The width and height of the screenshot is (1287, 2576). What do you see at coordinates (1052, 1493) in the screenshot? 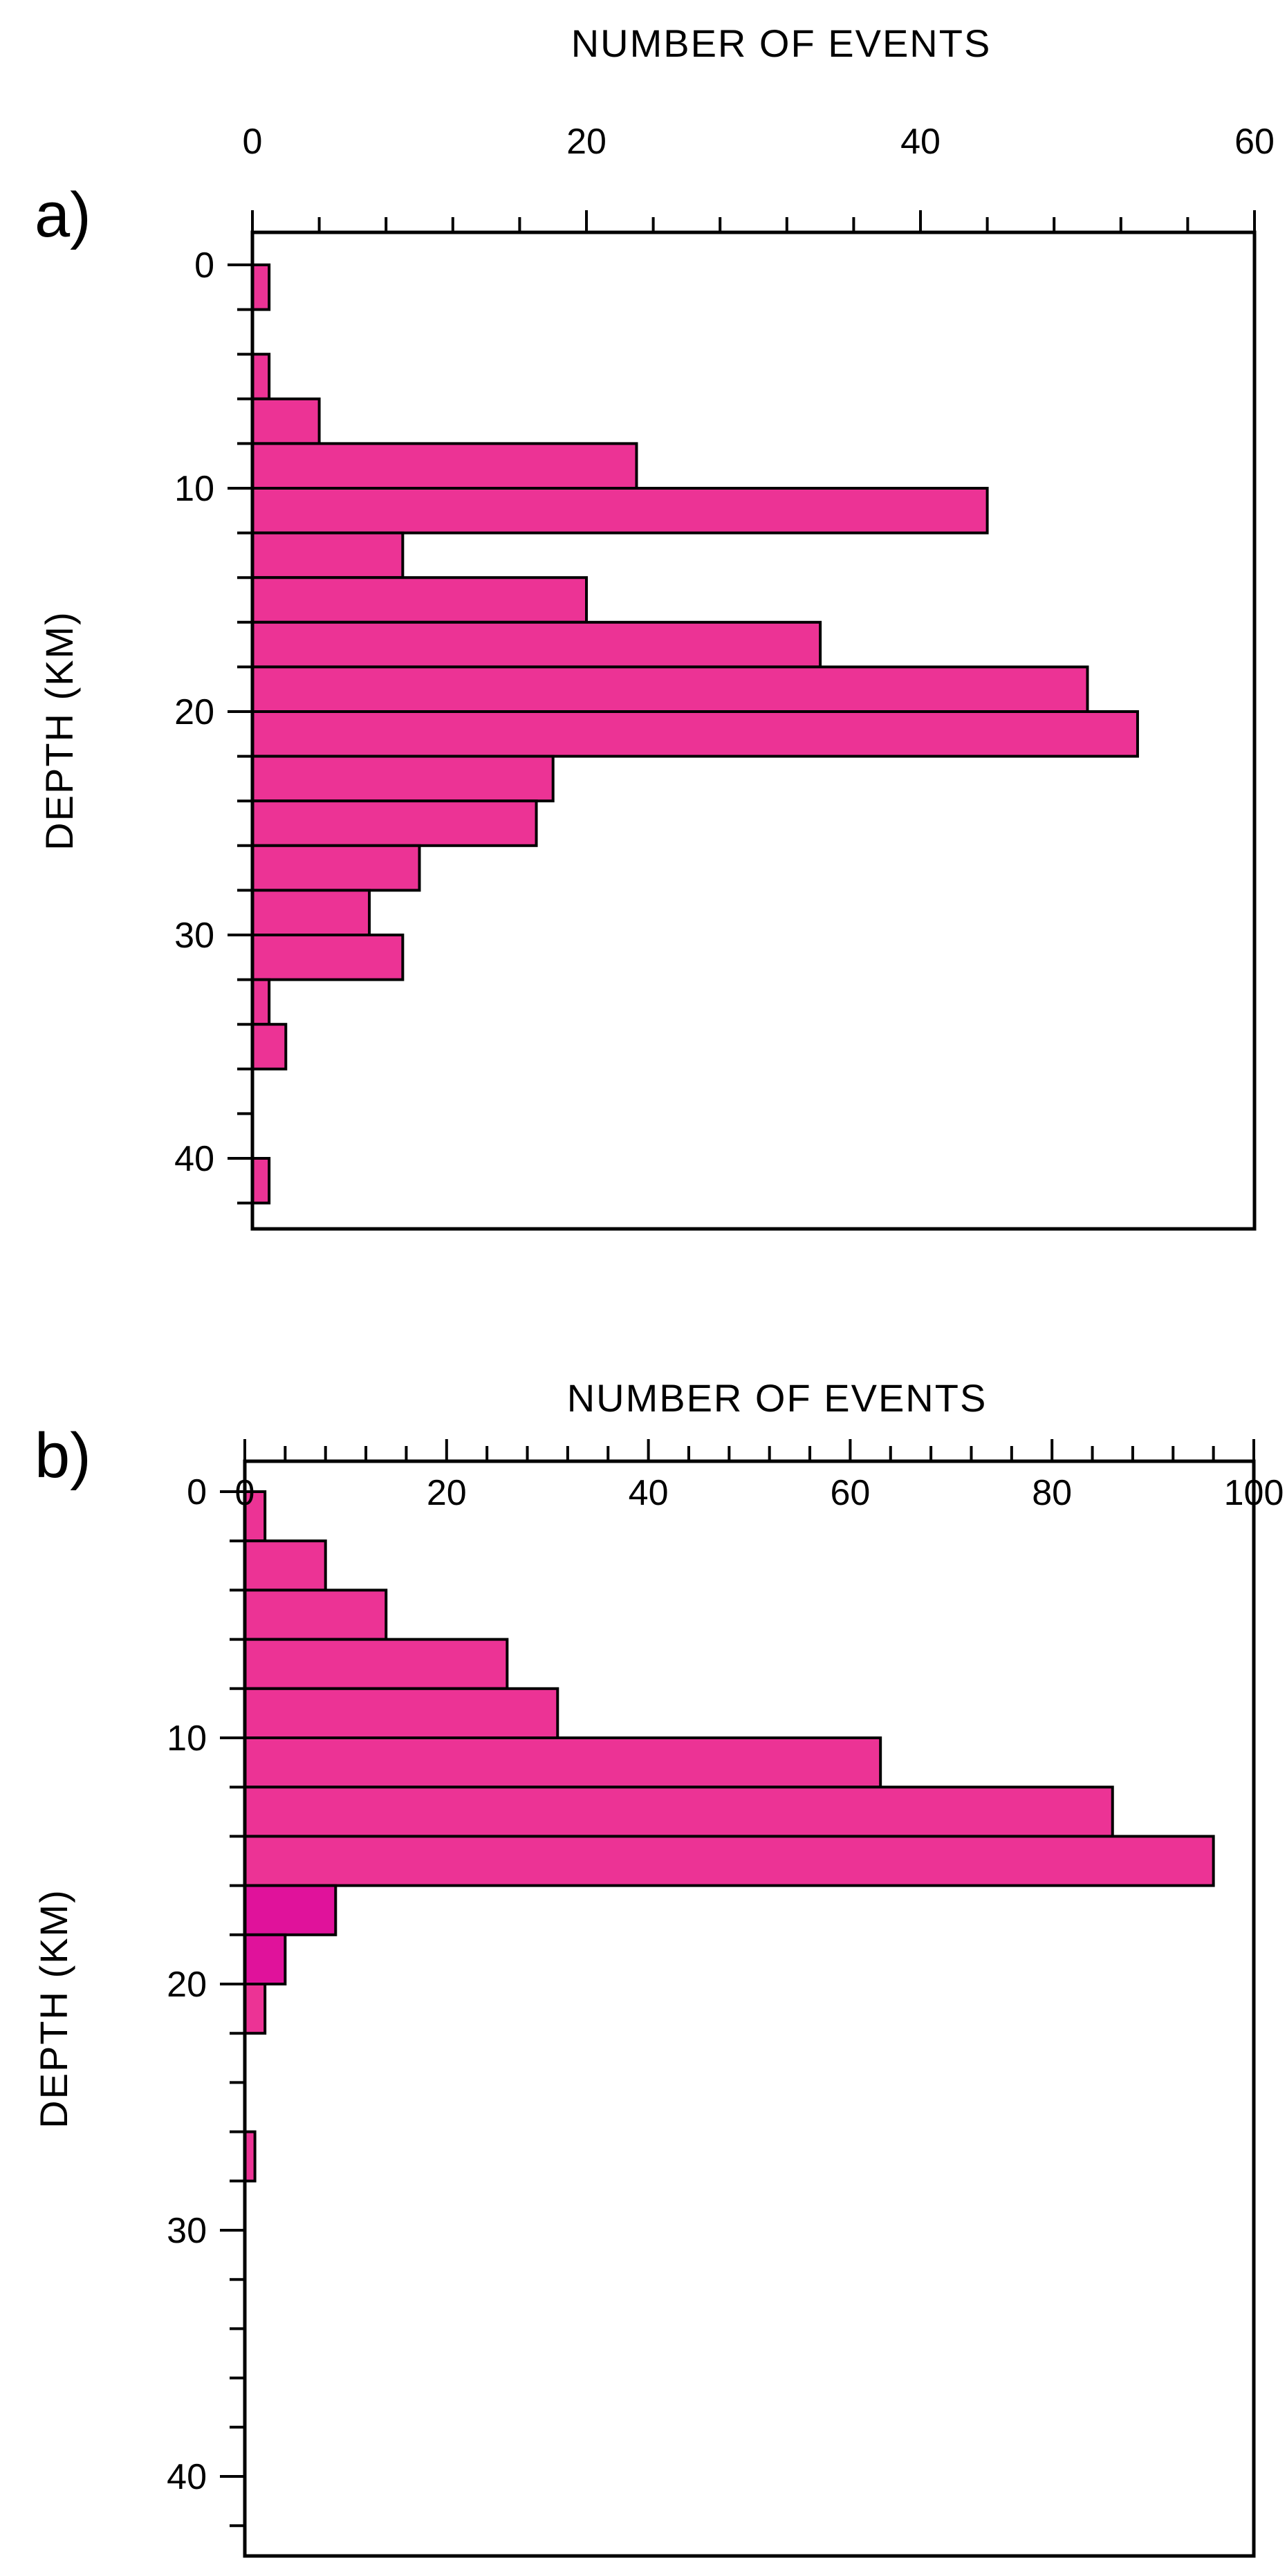
I see `x-tick-label: 80` at bounding box center [1052, 1493].